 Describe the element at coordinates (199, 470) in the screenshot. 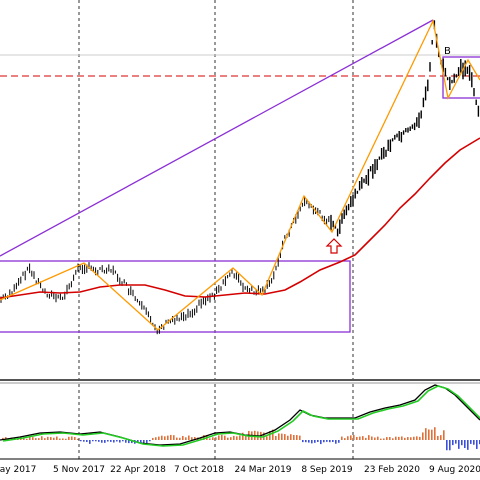

I see `time-axis-label: 7 Oct 2018` at that location.